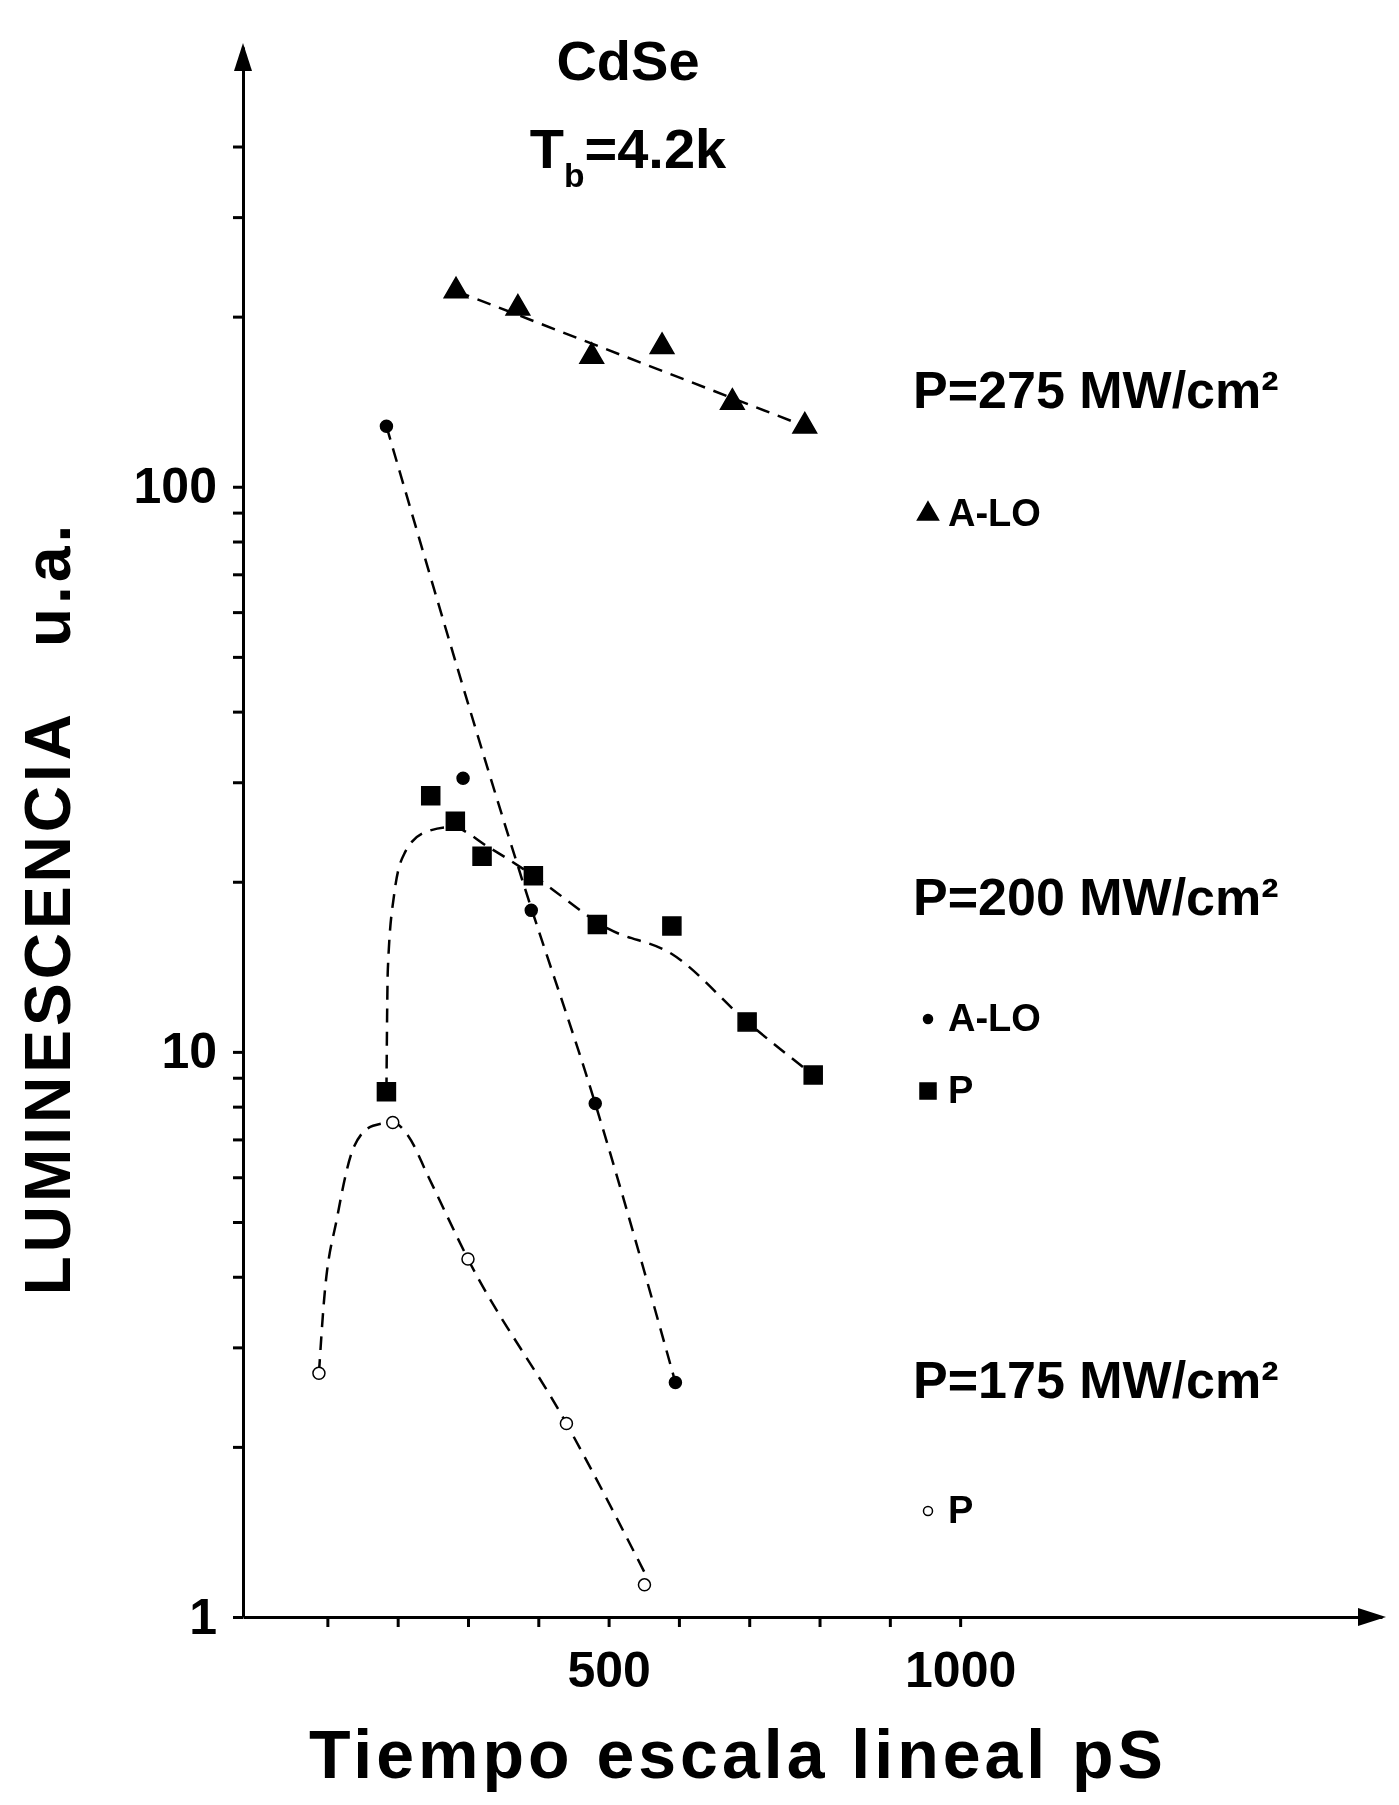  I want to click on y-axis-title: LUMINESCENCIA u.a., so click(48, 908).